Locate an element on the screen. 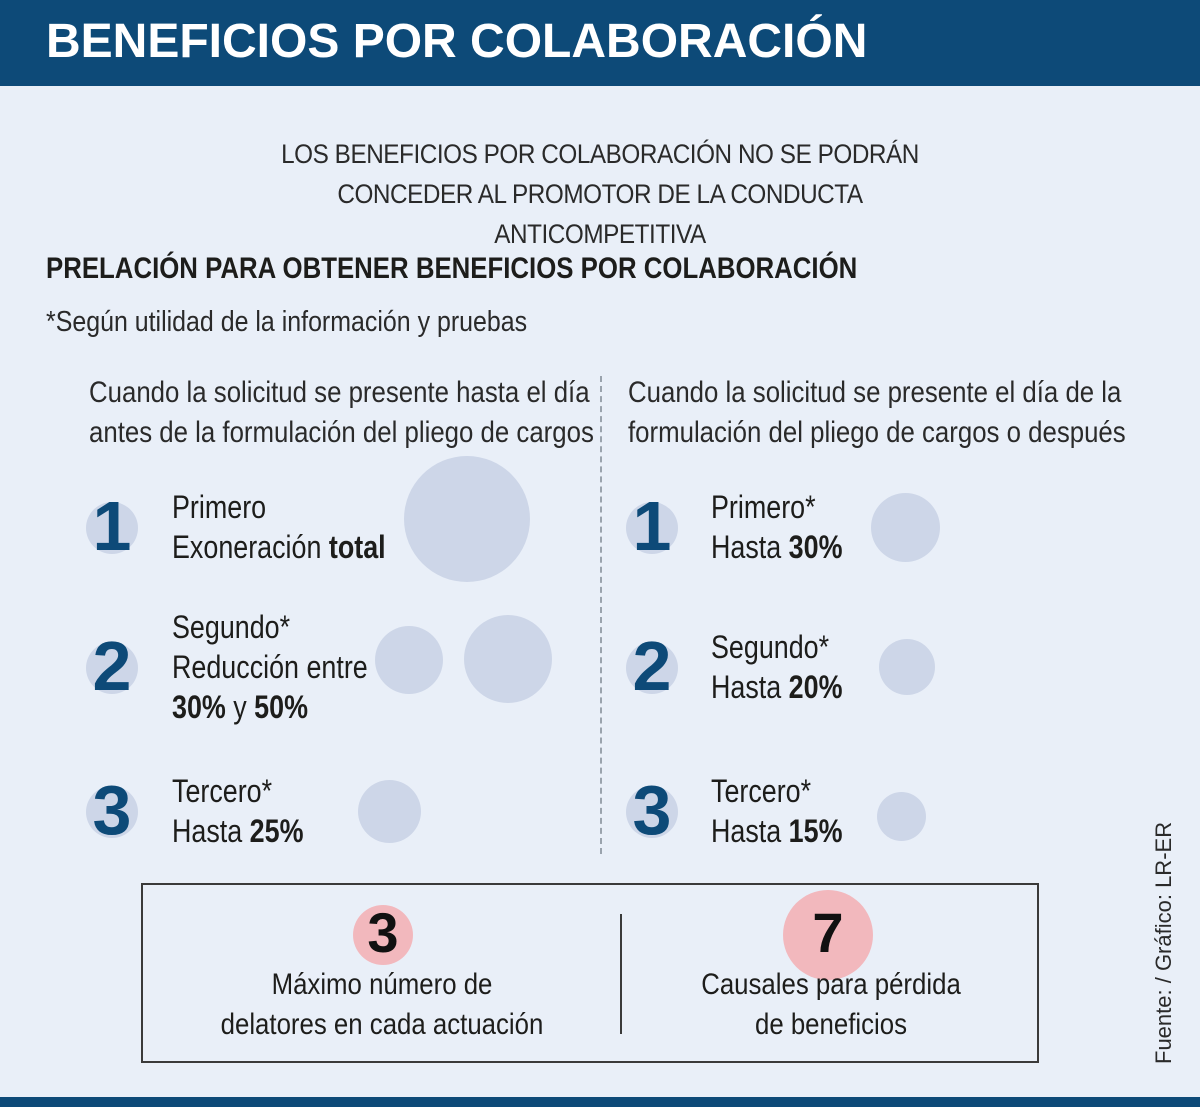  stat-1-value: 3 is located at coordinates (383, 932).